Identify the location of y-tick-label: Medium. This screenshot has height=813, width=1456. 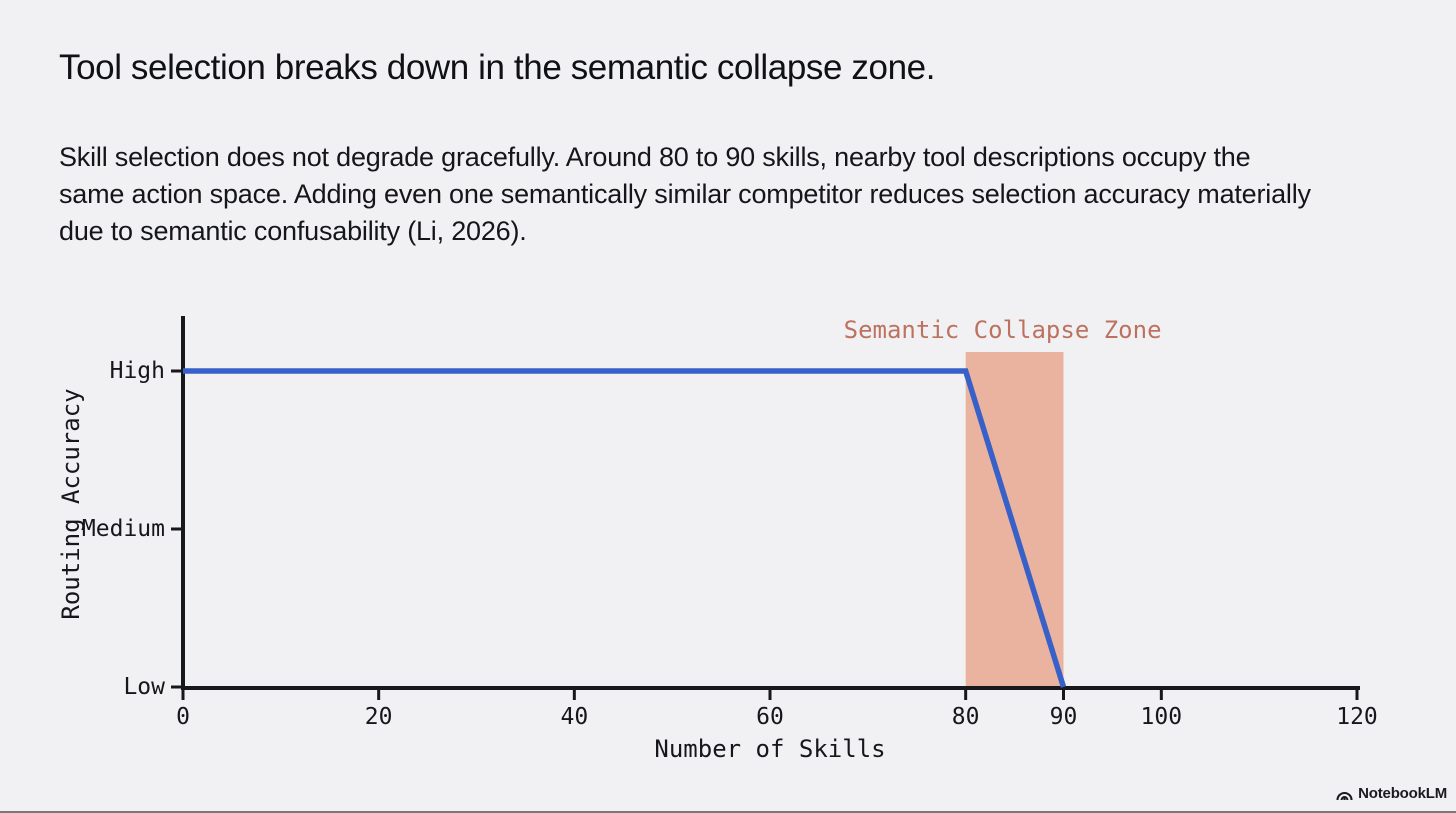
(123, 529).